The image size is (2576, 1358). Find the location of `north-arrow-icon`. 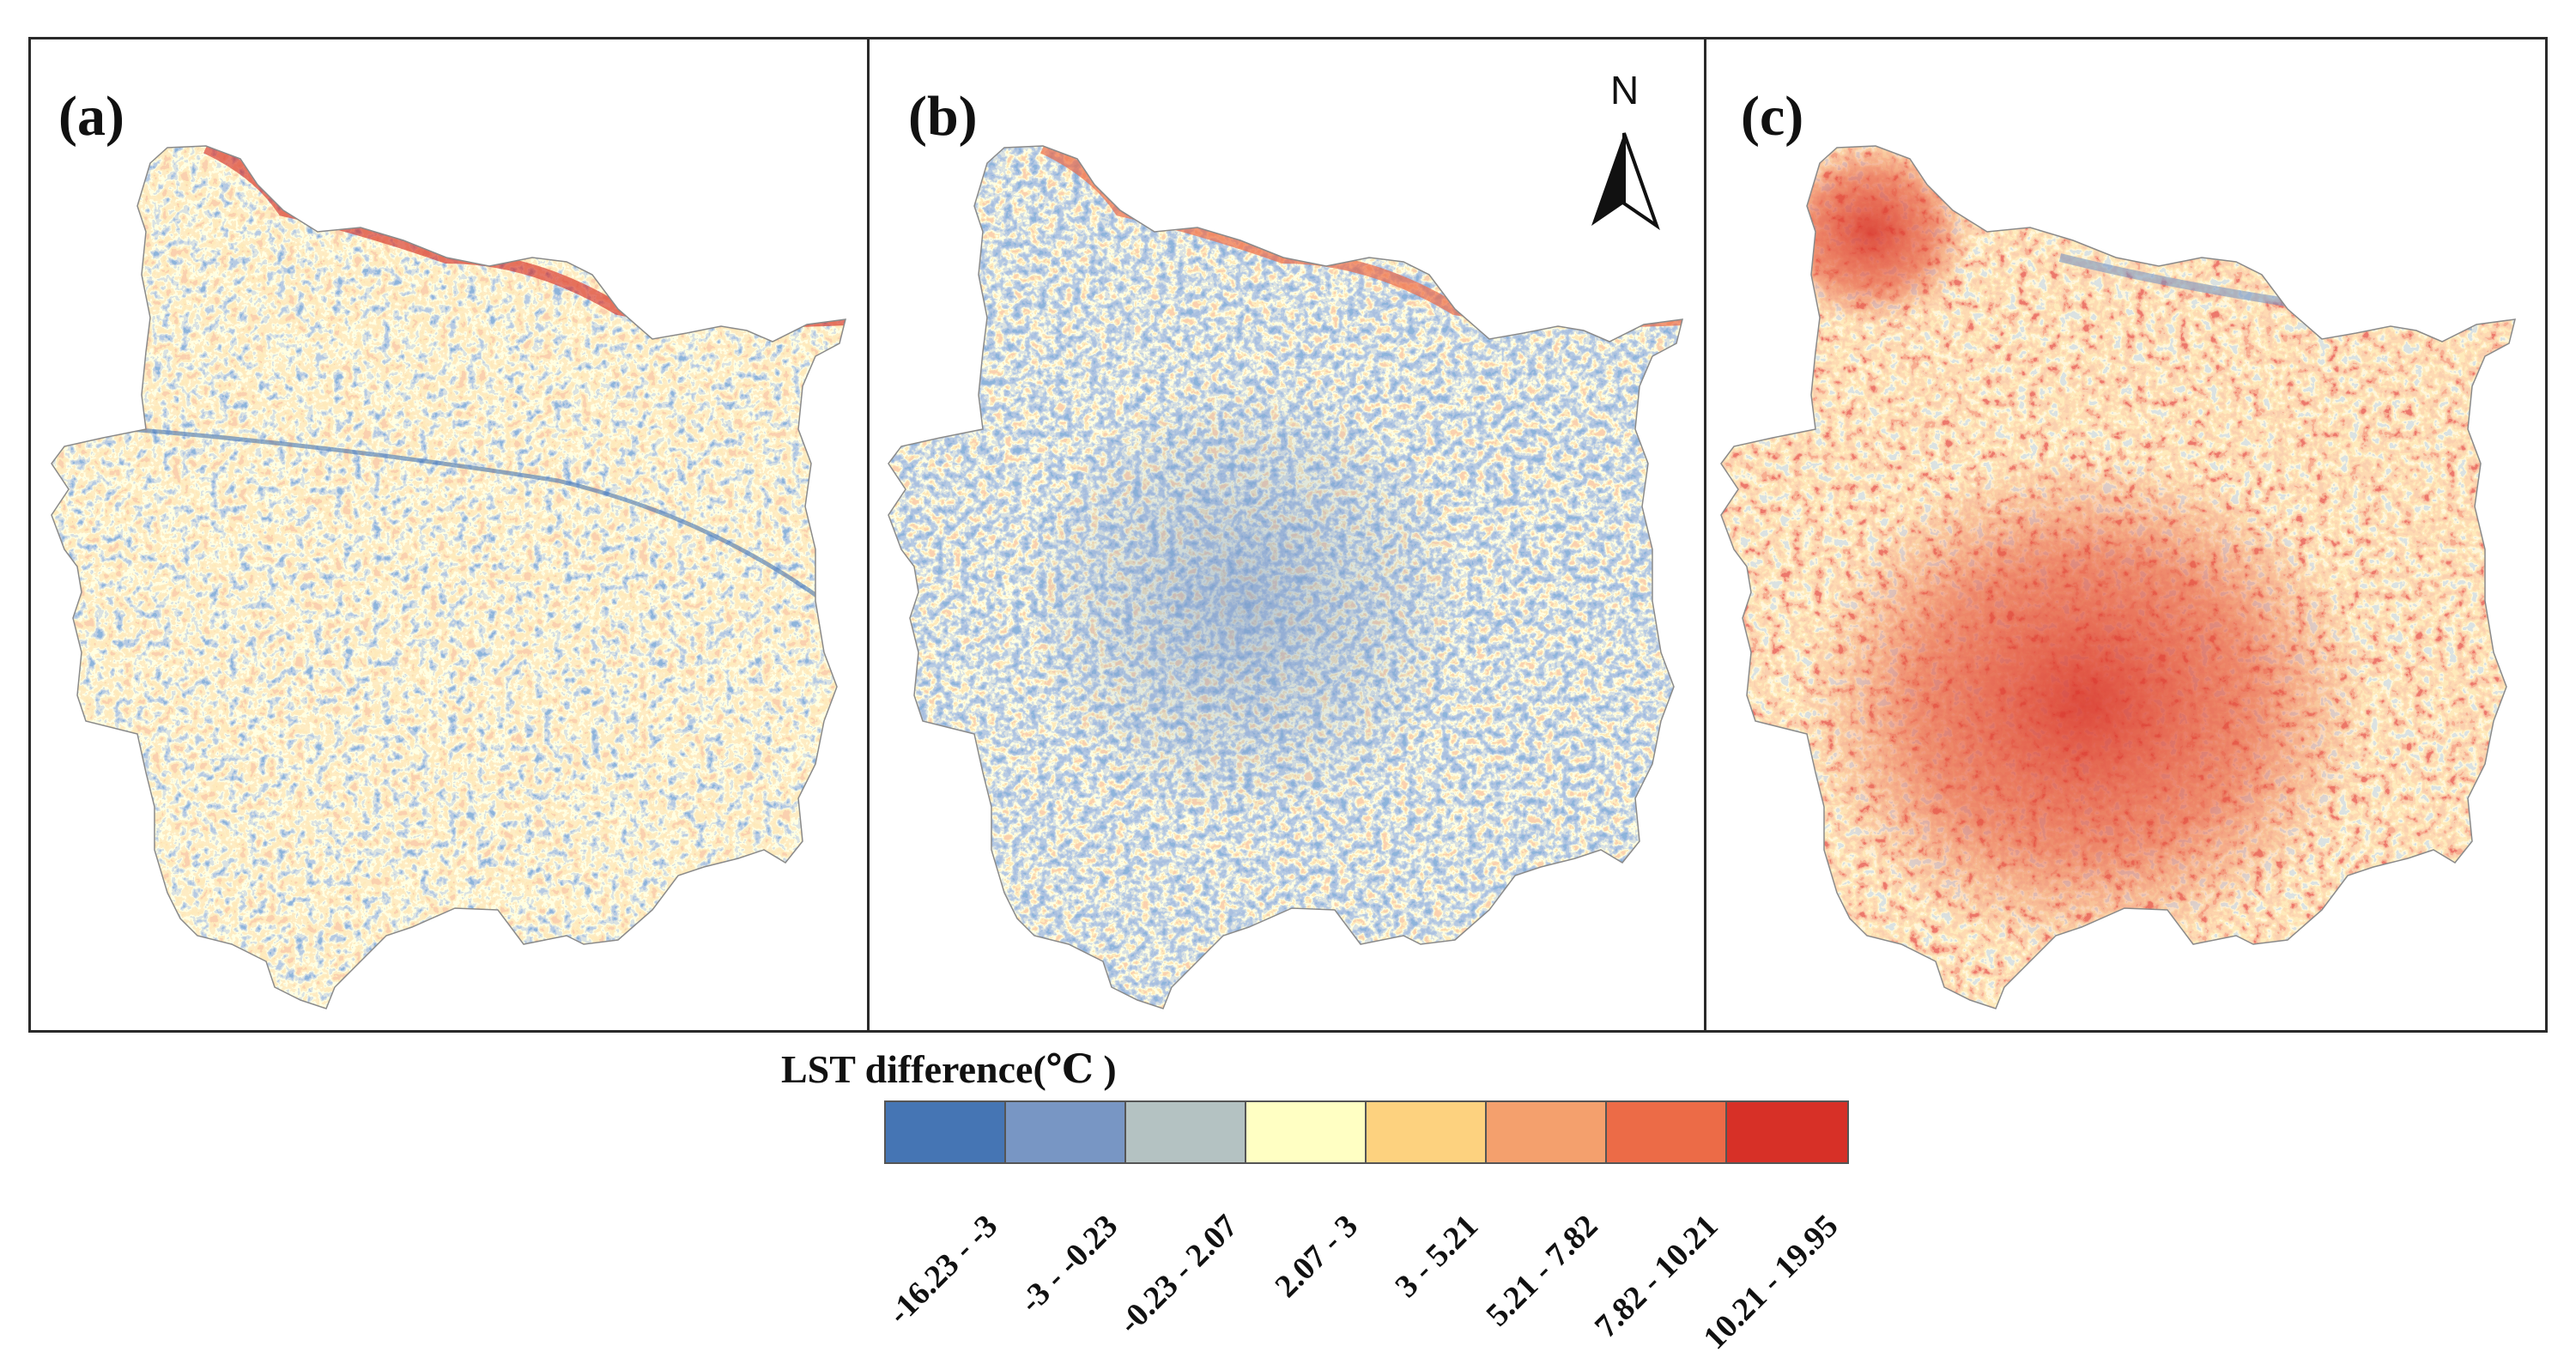

north-arrow-icon is located at coordinates (1625, 181).